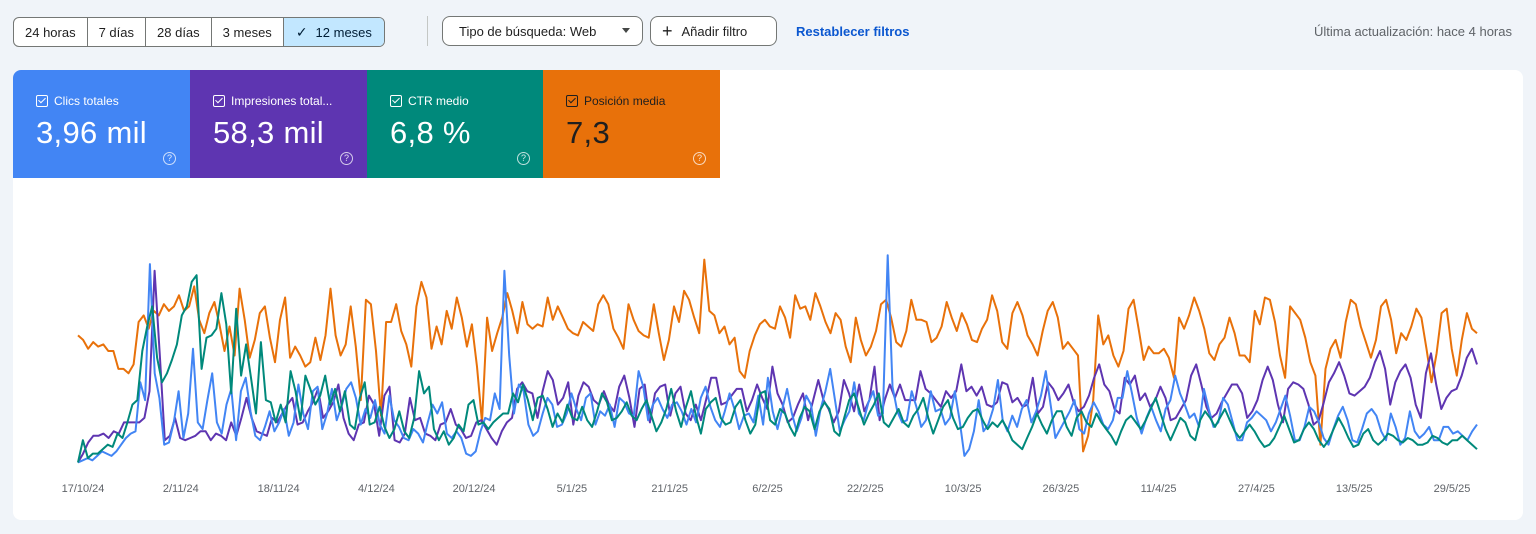 The width and height of the screenshot is (1536, 534). Describe the element at coordinates (667, 31) in the screenshot. I see `plus-icon: +` at that location.